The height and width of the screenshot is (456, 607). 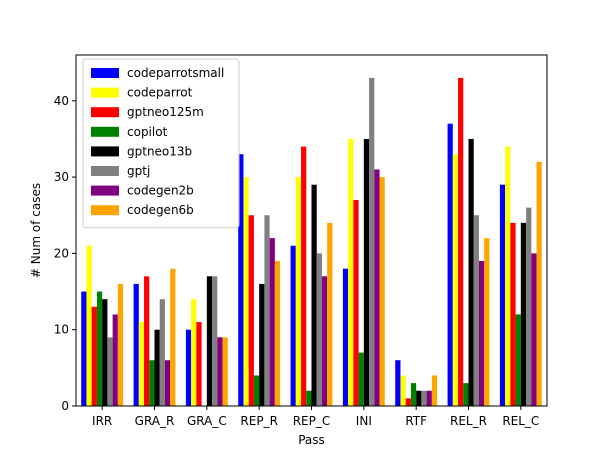 What do you see at coordinates (351, 272) in the screenshot?
I see `bar-codeparrot-INI` at bounding box center [351, 272].